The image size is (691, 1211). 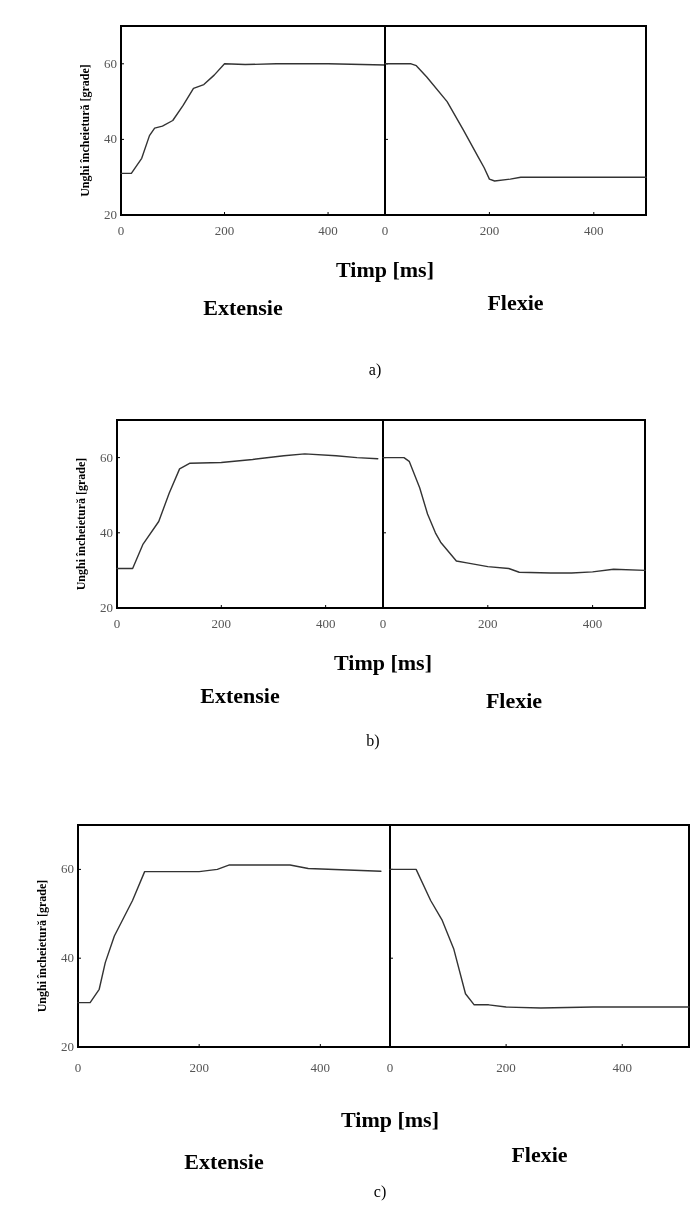 What do you see at coordinates (373, 741) in the screenshot?
I see `text: b)` at bounding box center [373, 741].